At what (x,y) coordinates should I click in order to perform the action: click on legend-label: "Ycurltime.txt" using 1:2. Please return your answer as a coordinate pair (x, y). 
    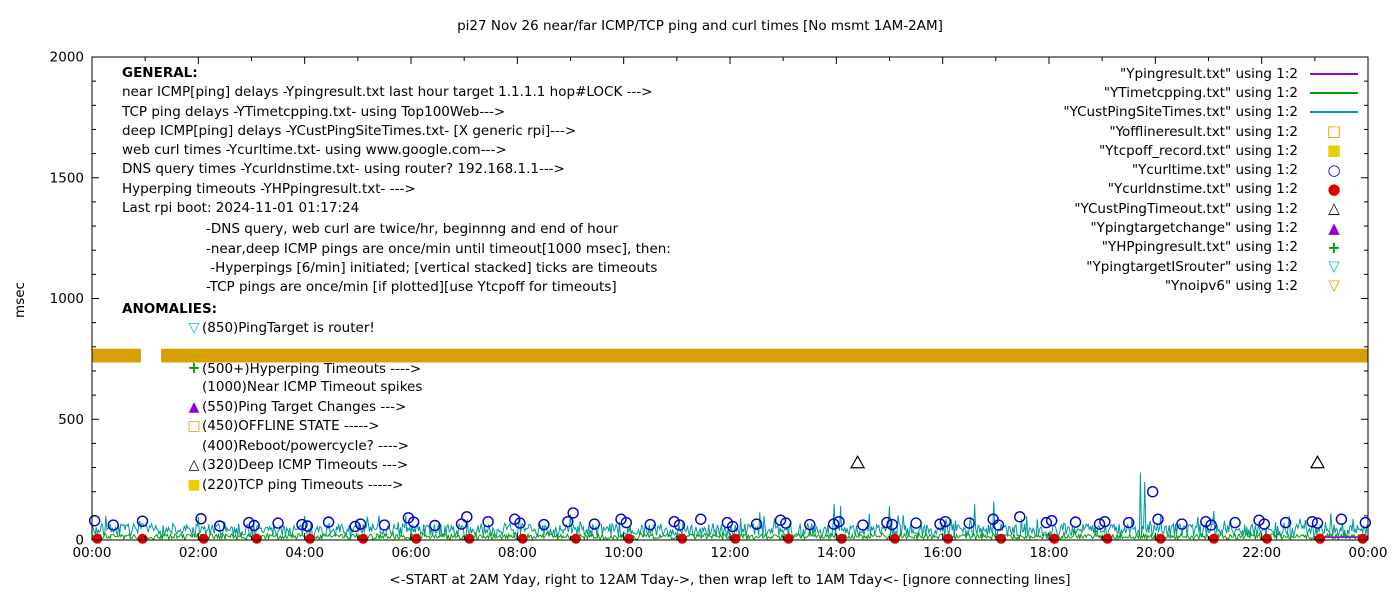
    Looking at the image, I should click on (1214, 170).